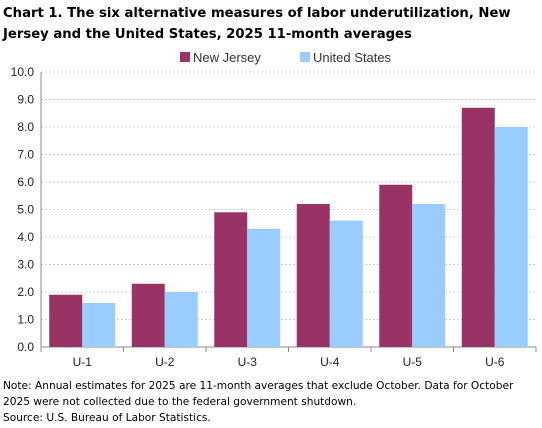 This screenshot has width=542, height=428. What do you see at coordinates (185, 57) in the screenshot?
I see `legend-swatch-new-jersey` at bounding box center [185, 57].